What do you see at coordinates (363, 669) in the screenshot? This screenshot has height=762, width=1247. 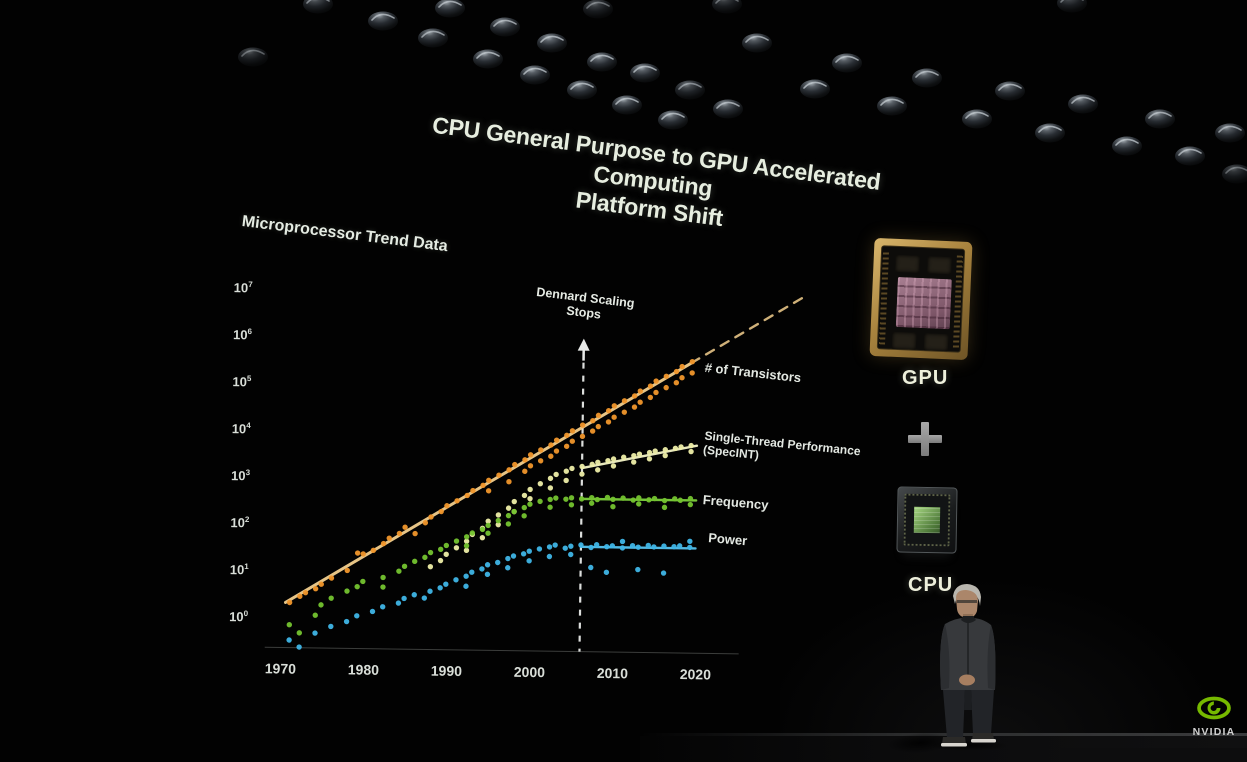 I see `x-tick-label: 1980` at bounding box center [363, 669].